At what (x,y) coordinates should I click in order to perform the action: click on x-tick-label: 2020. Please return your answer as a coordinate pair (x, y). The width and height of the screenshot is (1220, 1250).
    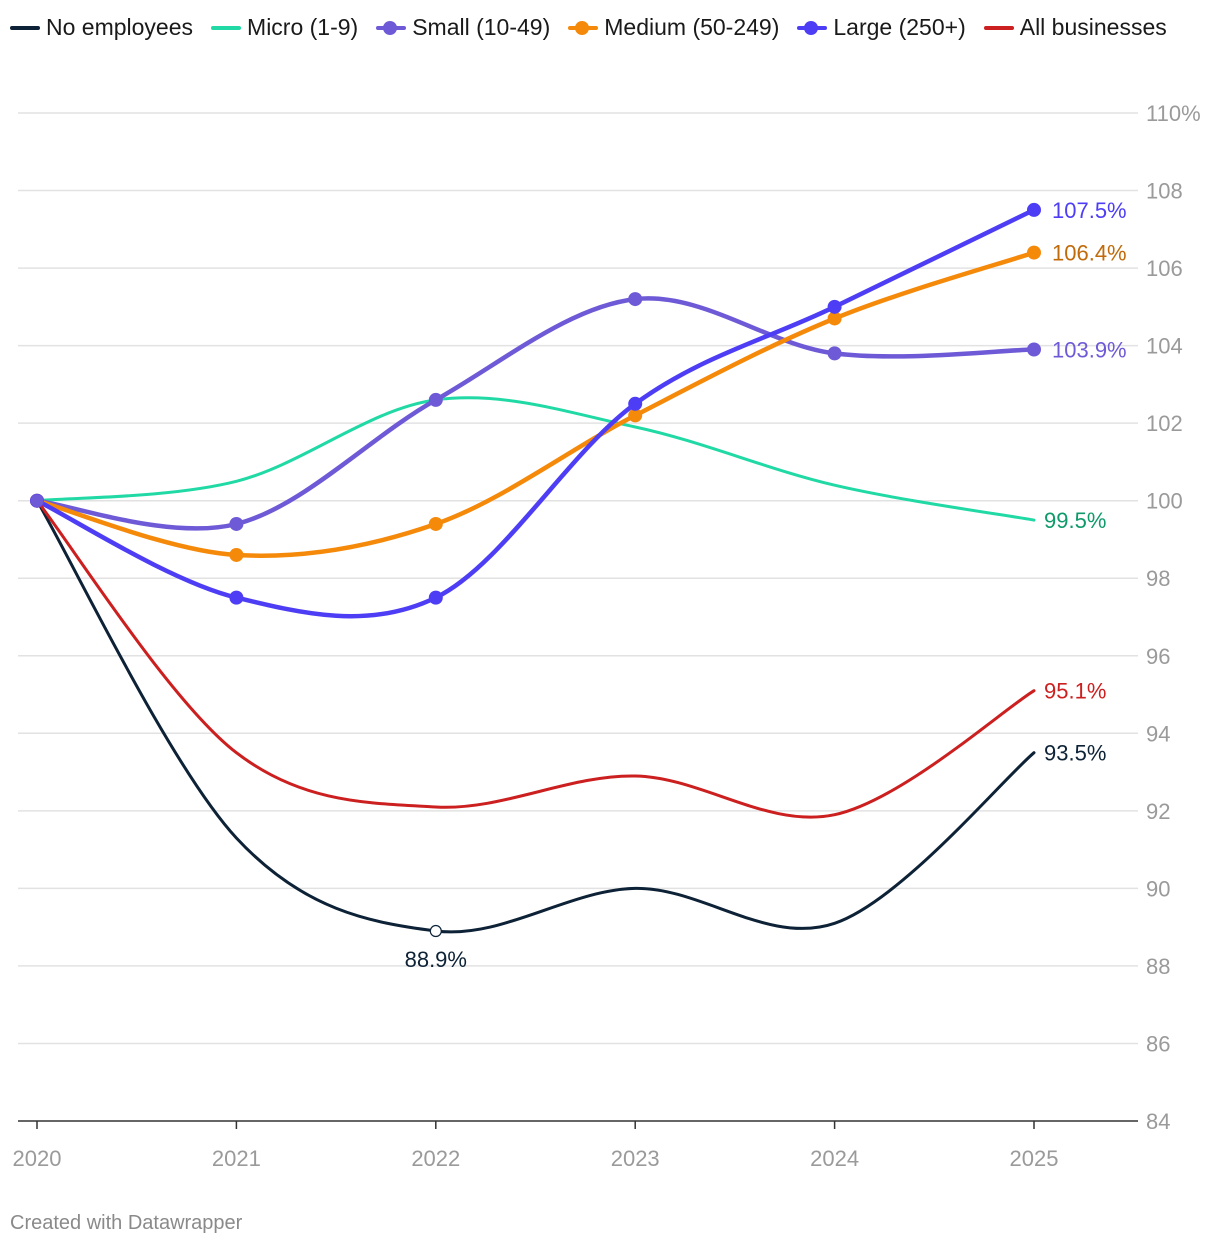
    Looking at the image, I should click on (37, 1158).